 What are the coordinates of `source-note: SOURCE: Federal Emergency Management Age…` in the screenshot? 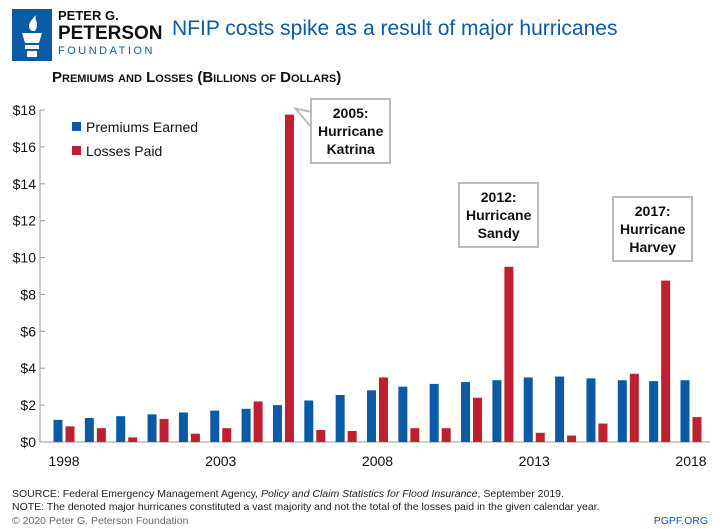 It's located at (288, 494).